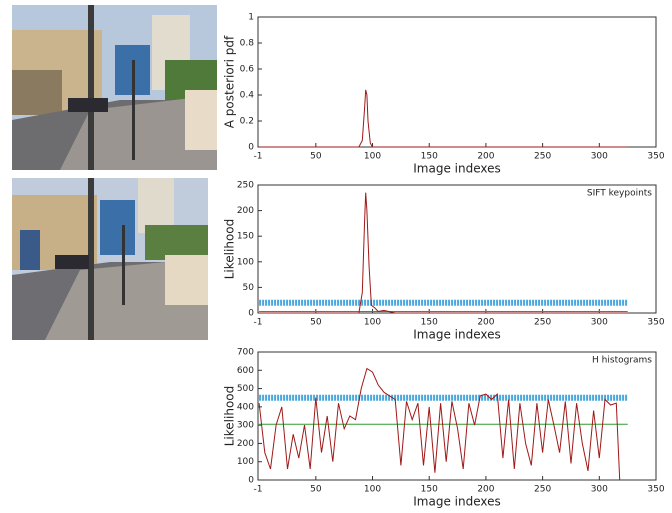 This screenshot has width=672, height=513. What do you see at coordinates (247, 122) in the screenshot?
I see `y-tick-label: 0.2` at bounding box center [247, 122].